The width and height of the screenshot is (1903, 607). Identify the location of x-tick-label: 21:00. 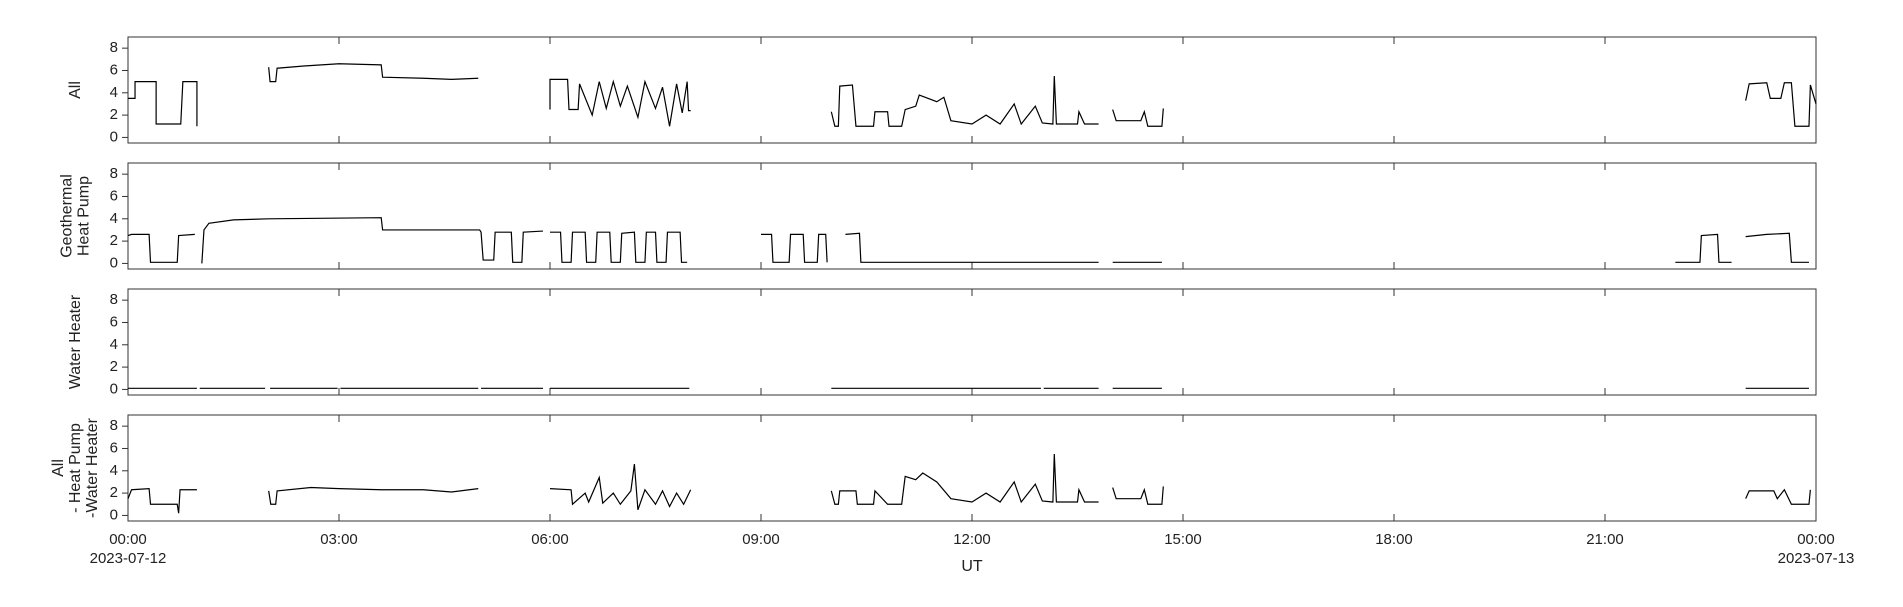
(1605, 539).